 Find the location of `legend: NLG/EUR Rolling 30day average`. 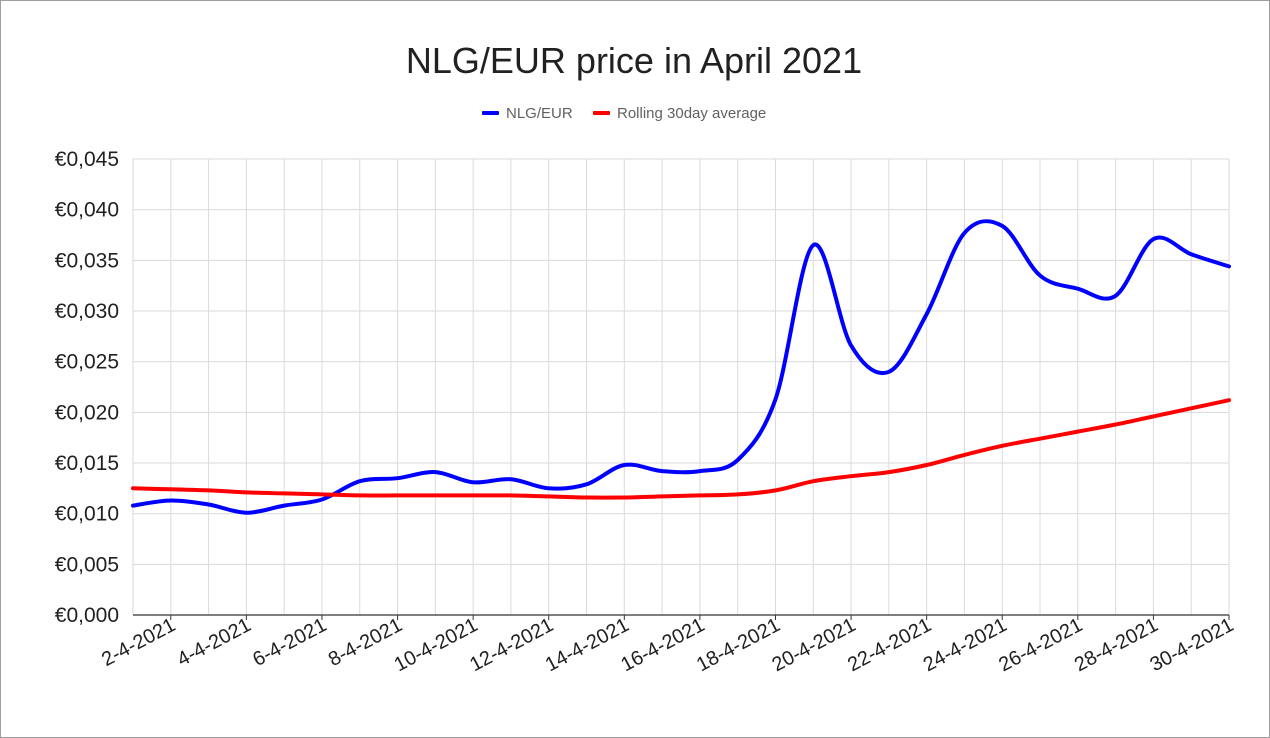

legend: NLG/EUR Rolling 30day average is located at coordinates (624, 113).